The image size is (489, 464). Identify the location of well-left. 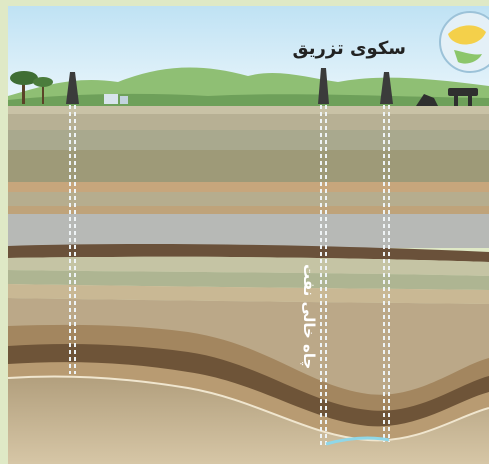
(72, 236).